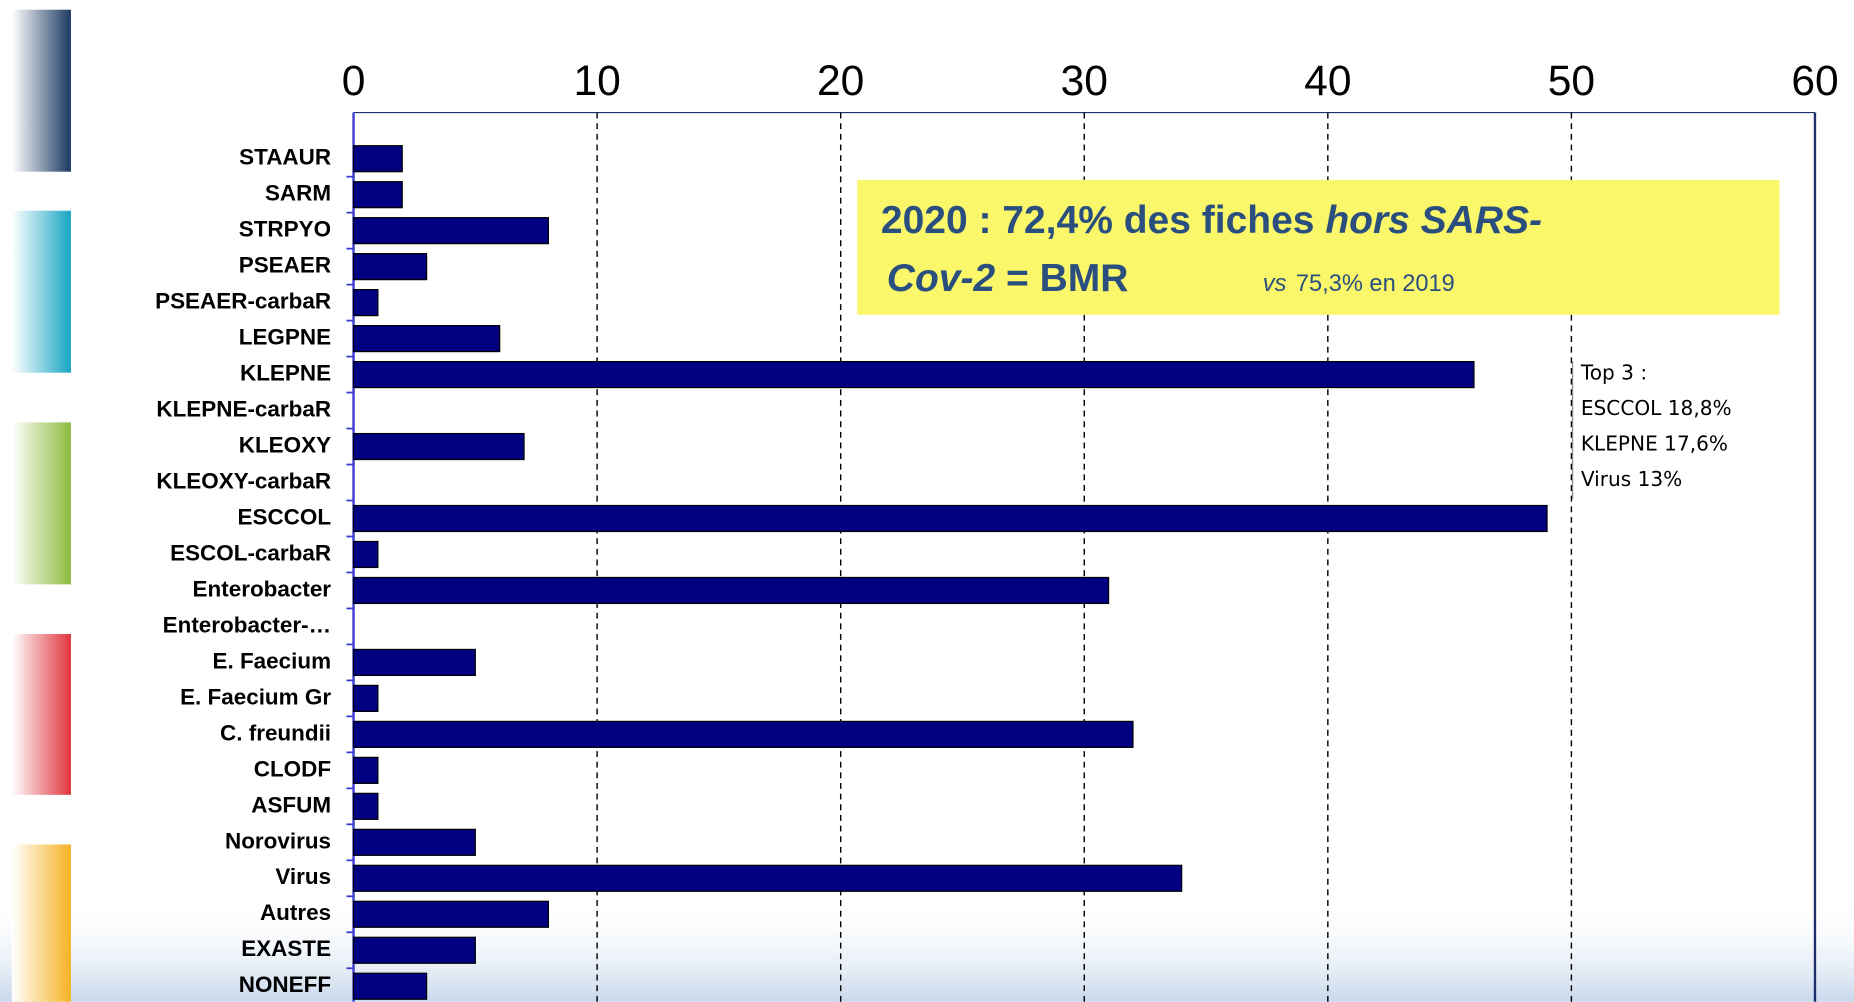 The height and width of the screenshot is (1002, 1854). Describe the element at coordinates (596, 81) in the screenshot. I see `x-tick-label: 10` at that location.